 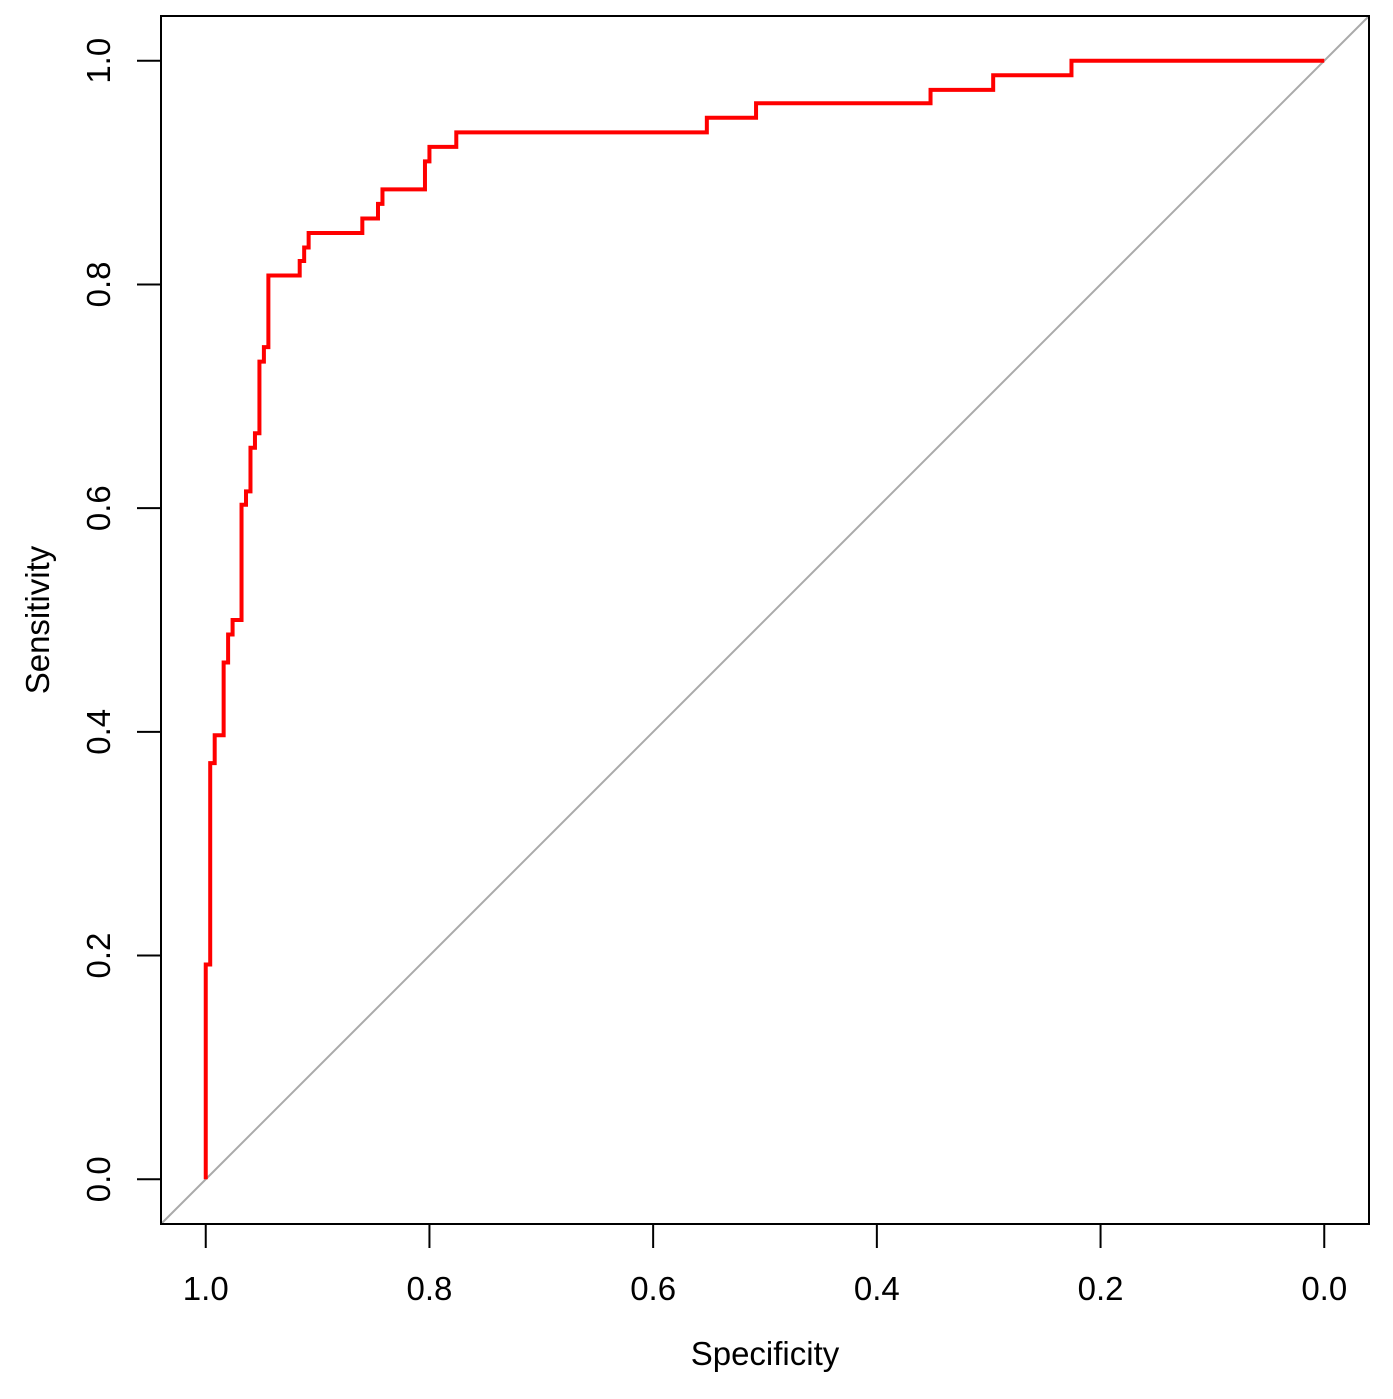 What do you see at coordinates (1324, 1288) in the screenshot?
I see `x-tick-label: 0.0` at bounding box center [1324, 1288].